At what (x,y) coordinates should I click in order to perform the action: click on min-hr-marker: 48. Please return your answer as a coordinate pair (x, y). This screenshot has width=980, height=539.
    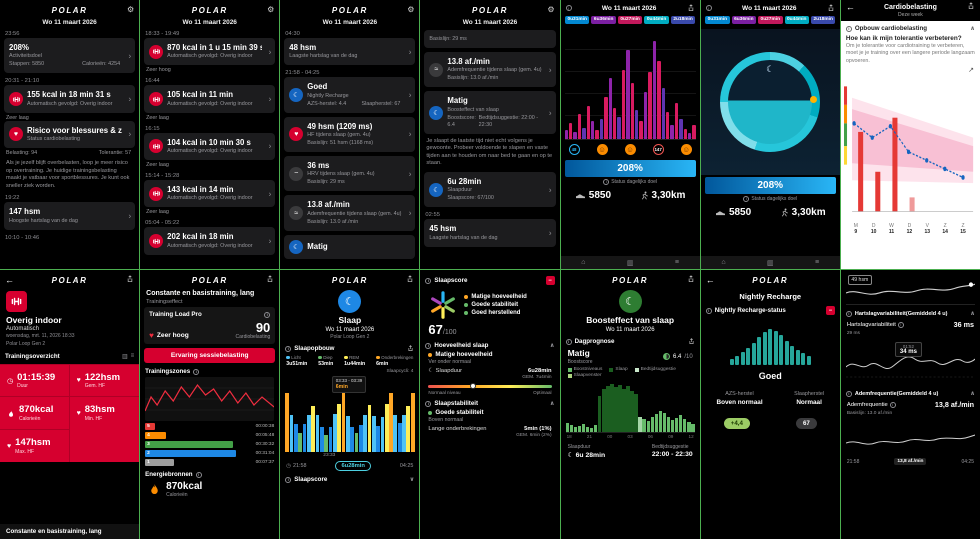
    Looking at the image, I should click on (574, 149).